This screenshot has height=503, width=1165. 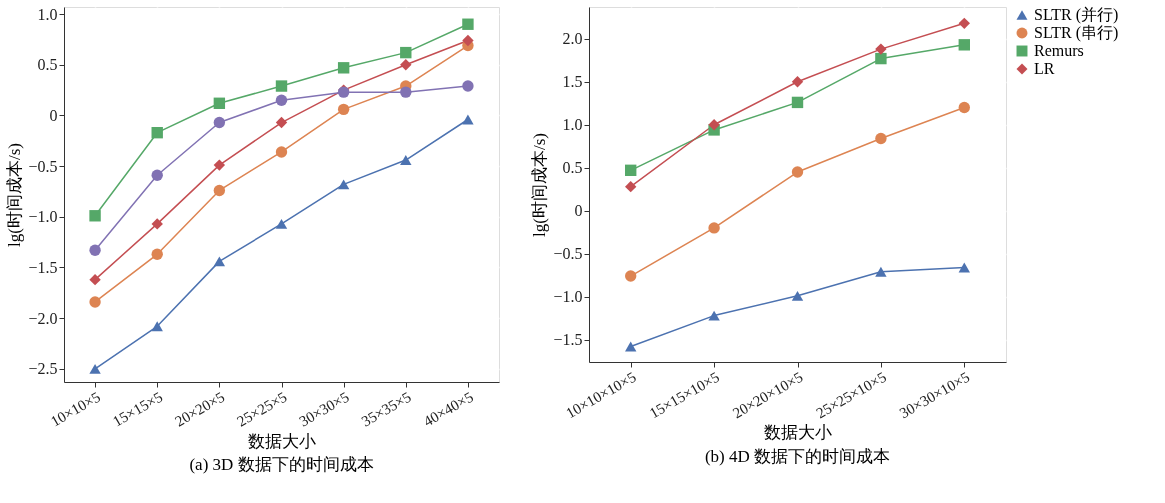 What do you see at coordinates (1059, 50) in the screenshot?
I see `legend-label: Remurs` at bounding box center [1059, 50].